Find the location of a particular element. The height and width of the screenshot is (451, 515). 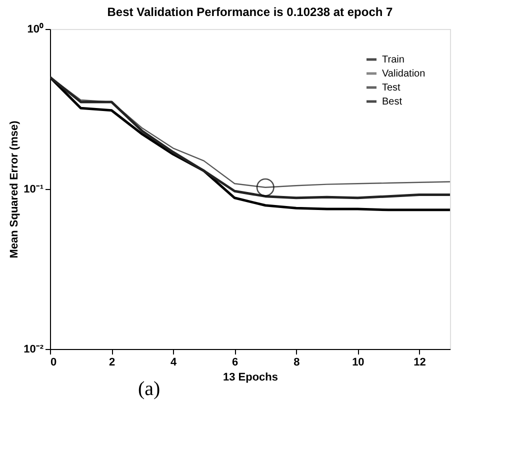

chart-title: Best Validation Performance is 0.10238 at epoch 7 is located at coordinates (250, 12).